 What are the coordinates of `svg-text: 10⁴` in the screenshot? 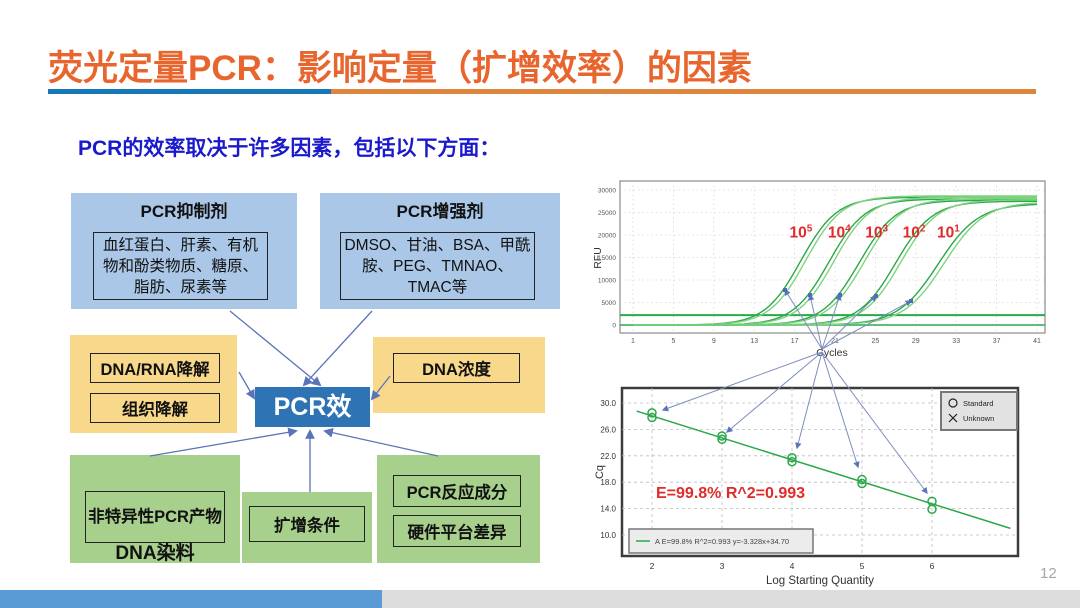 It's located at (839, 232).